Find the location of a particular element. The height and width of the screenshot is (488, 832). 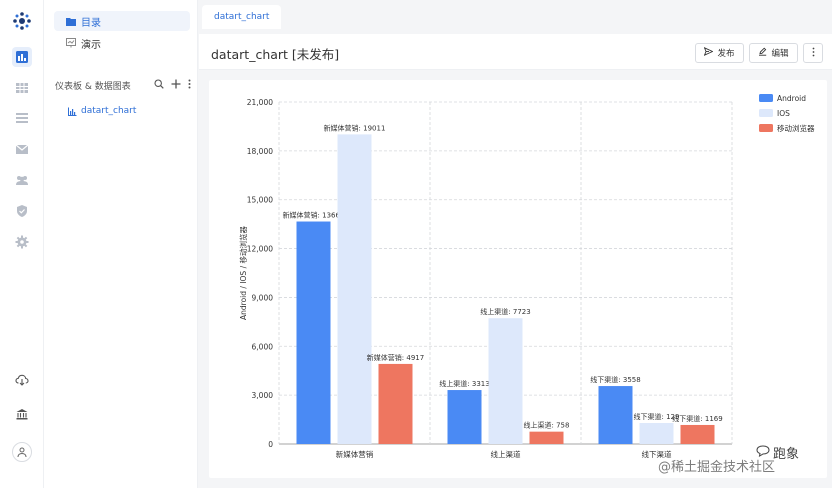

bar-移动浏览器-新媒体营销 is located at coordinates (395, 403).